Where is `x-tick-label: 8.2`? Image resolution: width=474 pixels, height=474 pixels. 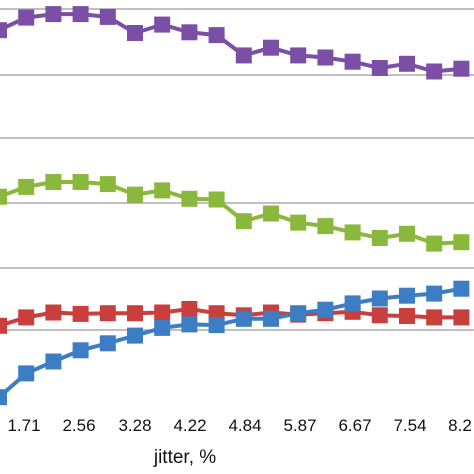
x-tick-label: 8.2 is located at coordinates (460, 425).